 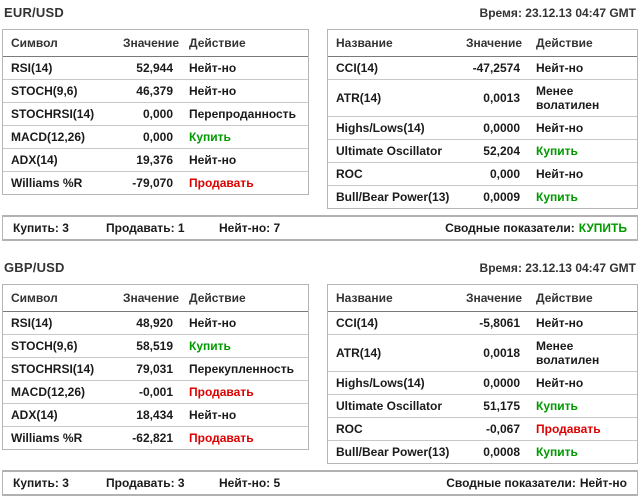 I want to click on indicator-name: Highs/Lows(14), so click(x=393, y=128).